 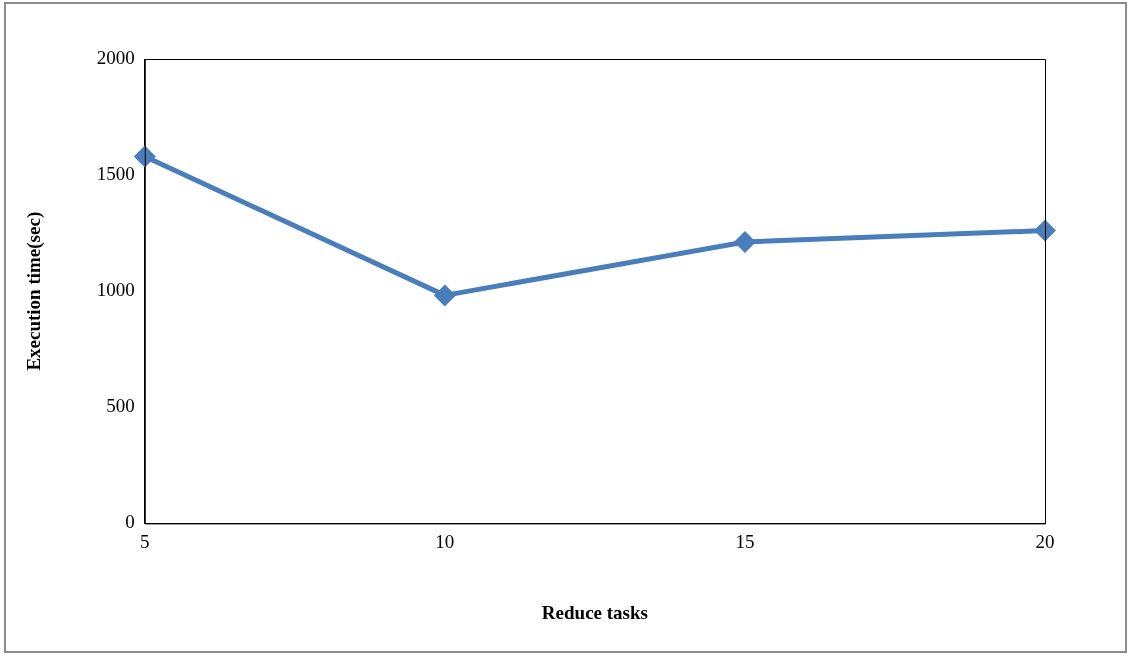 What do you see at coordinates (130, 522) in the screenshot?
I see `y-tick-label: 0` at bounding box center [130, 522].